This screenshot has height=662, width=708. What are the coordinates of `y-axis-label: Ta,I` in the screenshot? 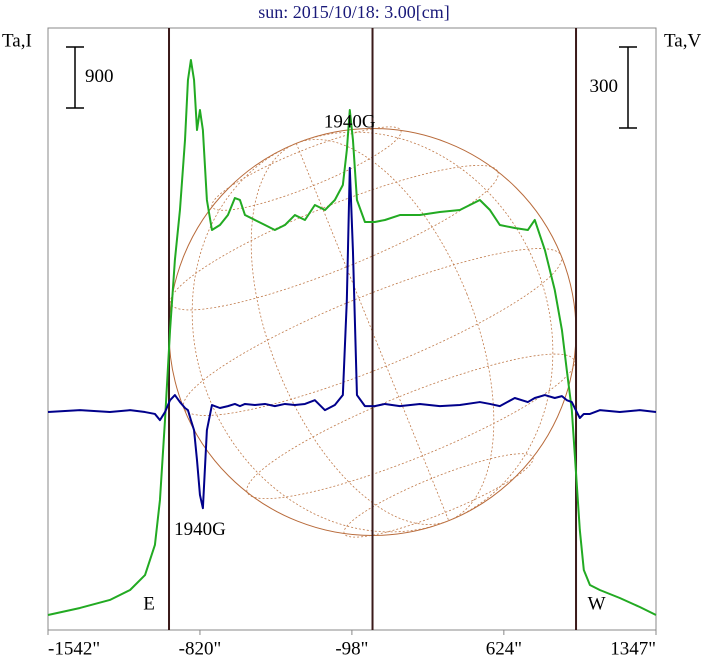 It's located at (17, 40).